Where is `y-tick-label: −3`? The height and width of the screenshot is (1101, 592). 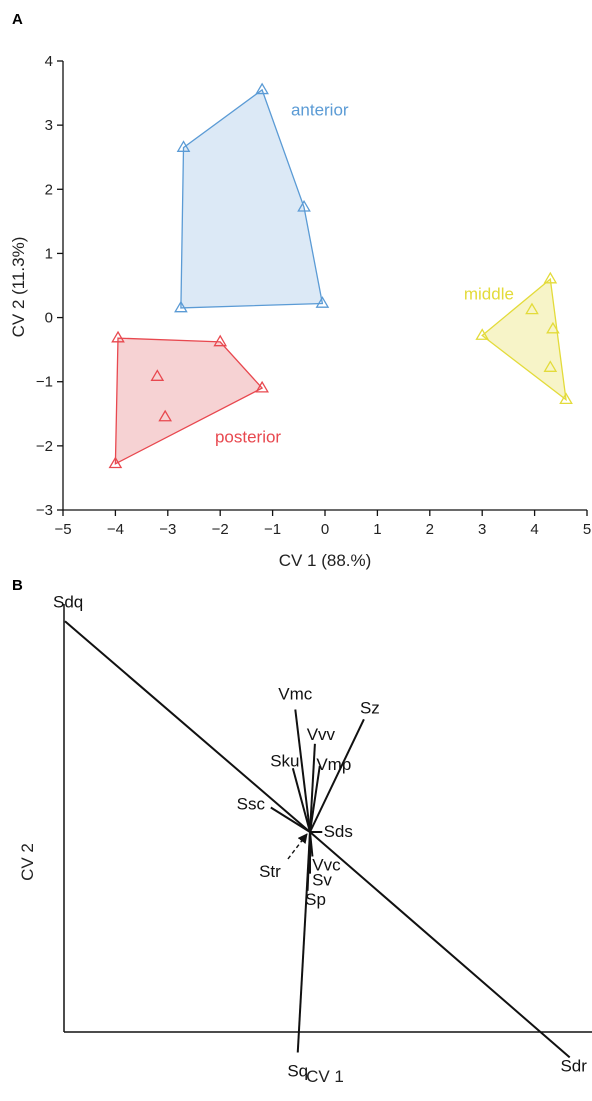
y-tick-label: −3 is located at coordinates (44, 510).